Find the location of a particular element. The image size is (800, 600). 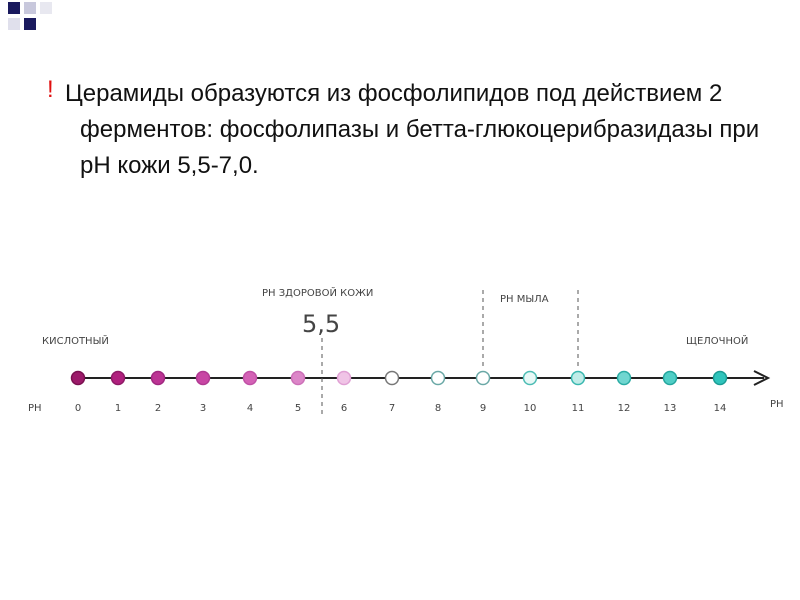

tick-label: 0 is located at coordinates (78, 408).